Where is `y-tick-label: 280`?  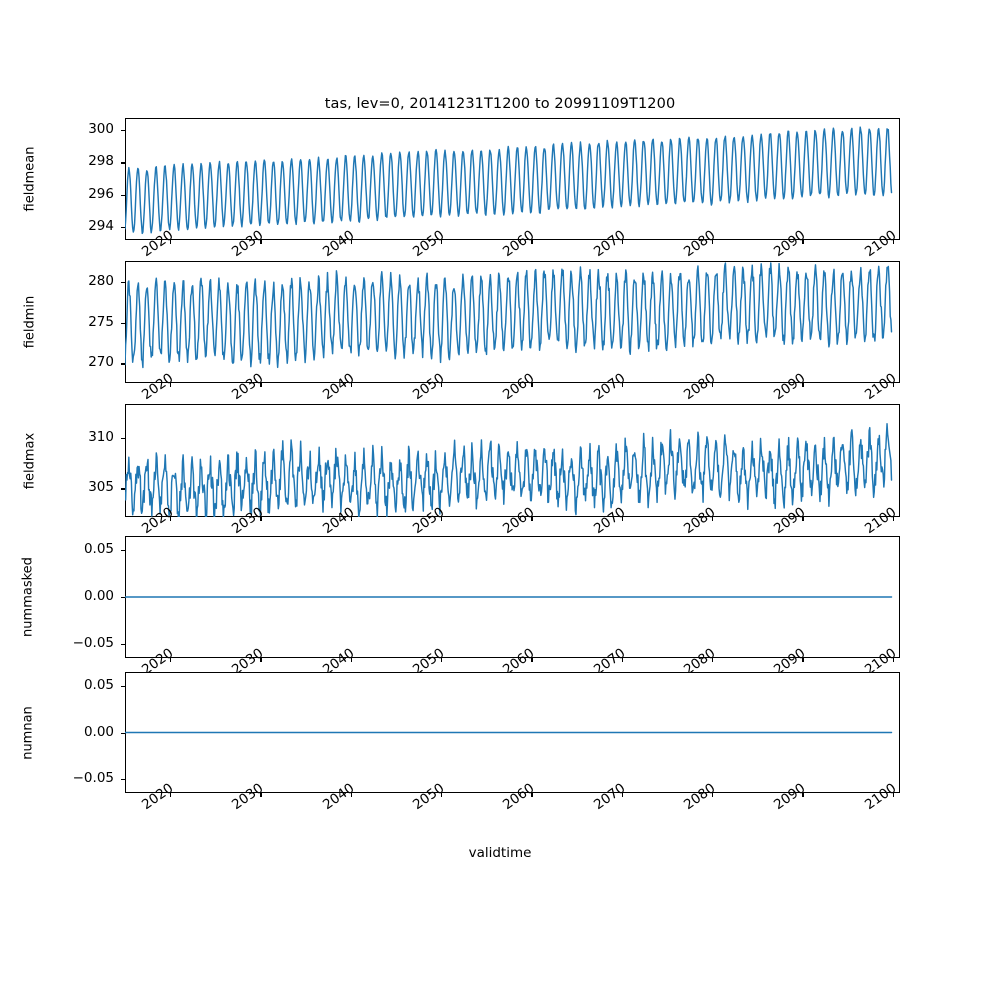
y-tick-label: 280 is located at coordinates (101, 281).